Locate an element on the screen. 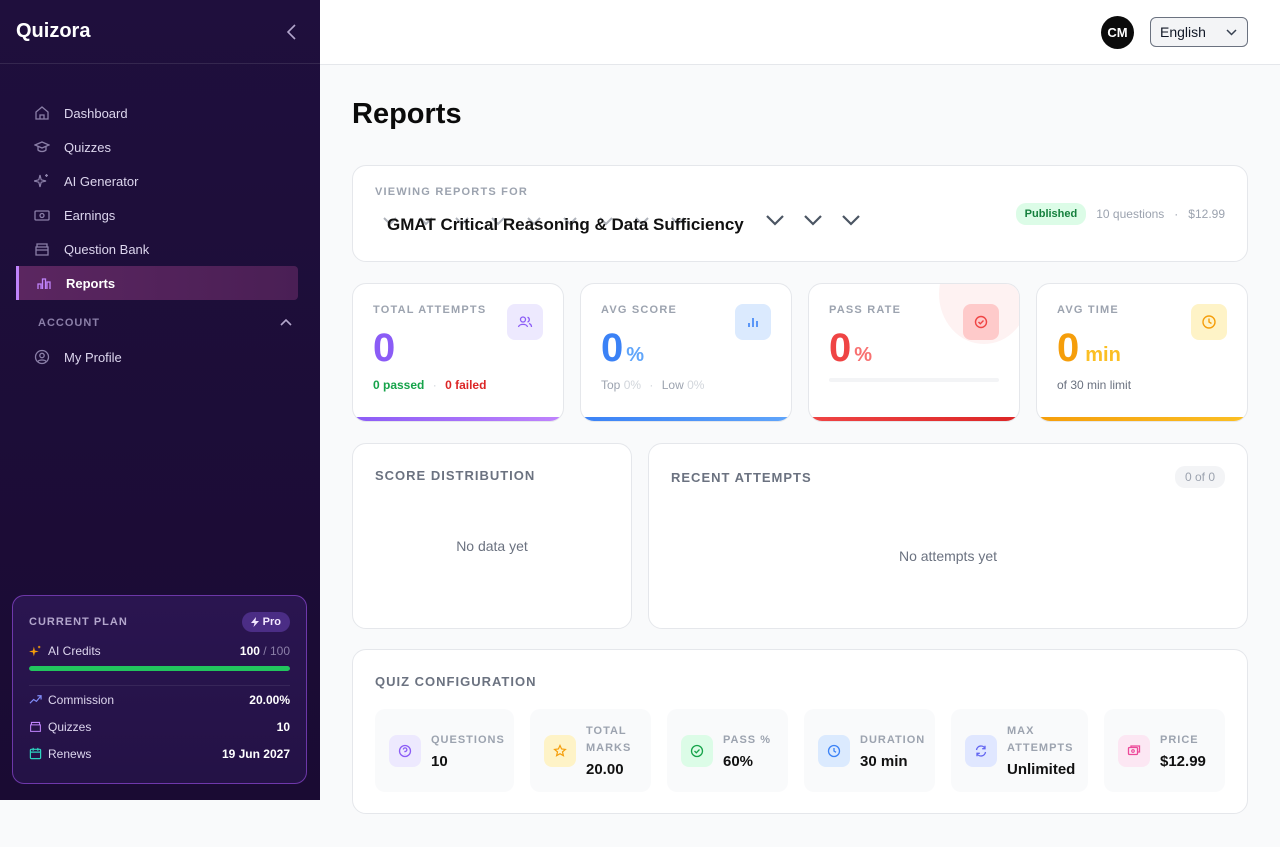 The image size is (1280, 847). stat-label: AVG TIME is located at coordinates (1088, 310).